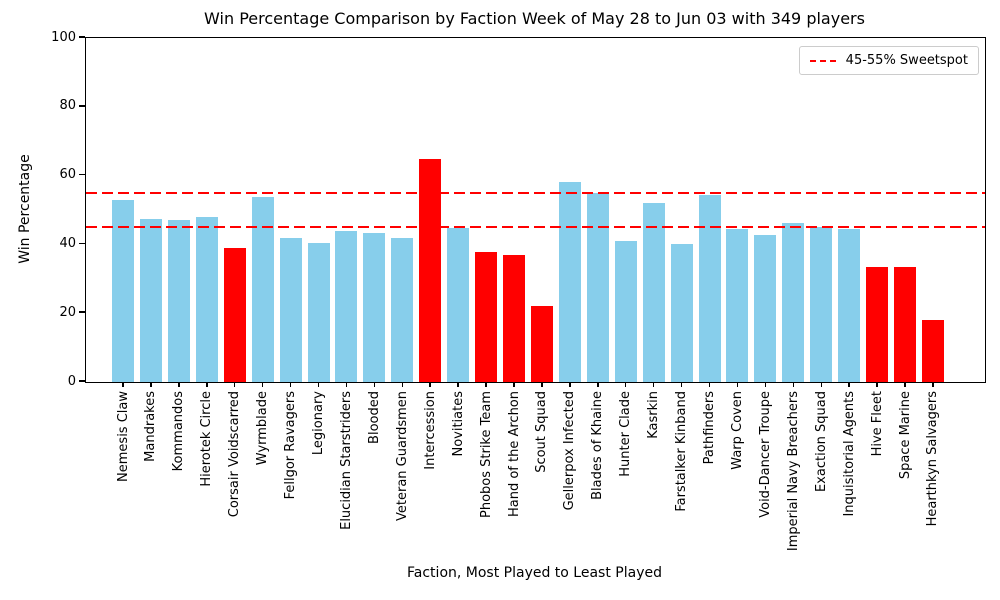 The height and width of the screenshot is (600, 1000). I want to click on bar-farstalker-kinband, so click(681, 313).